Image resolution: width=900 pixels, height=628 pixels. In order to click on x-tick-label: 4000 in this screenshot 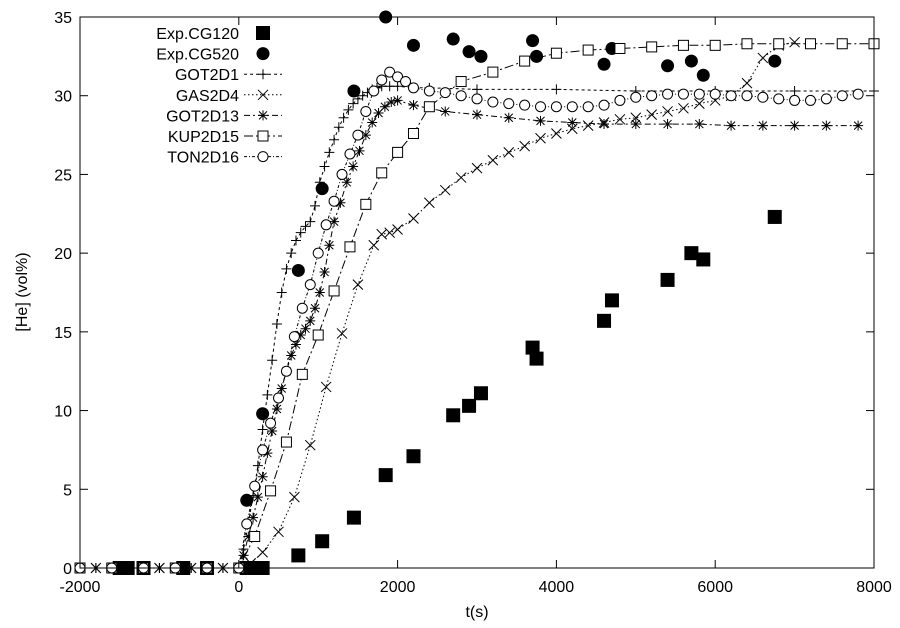, I will do `click(557, 587)`.